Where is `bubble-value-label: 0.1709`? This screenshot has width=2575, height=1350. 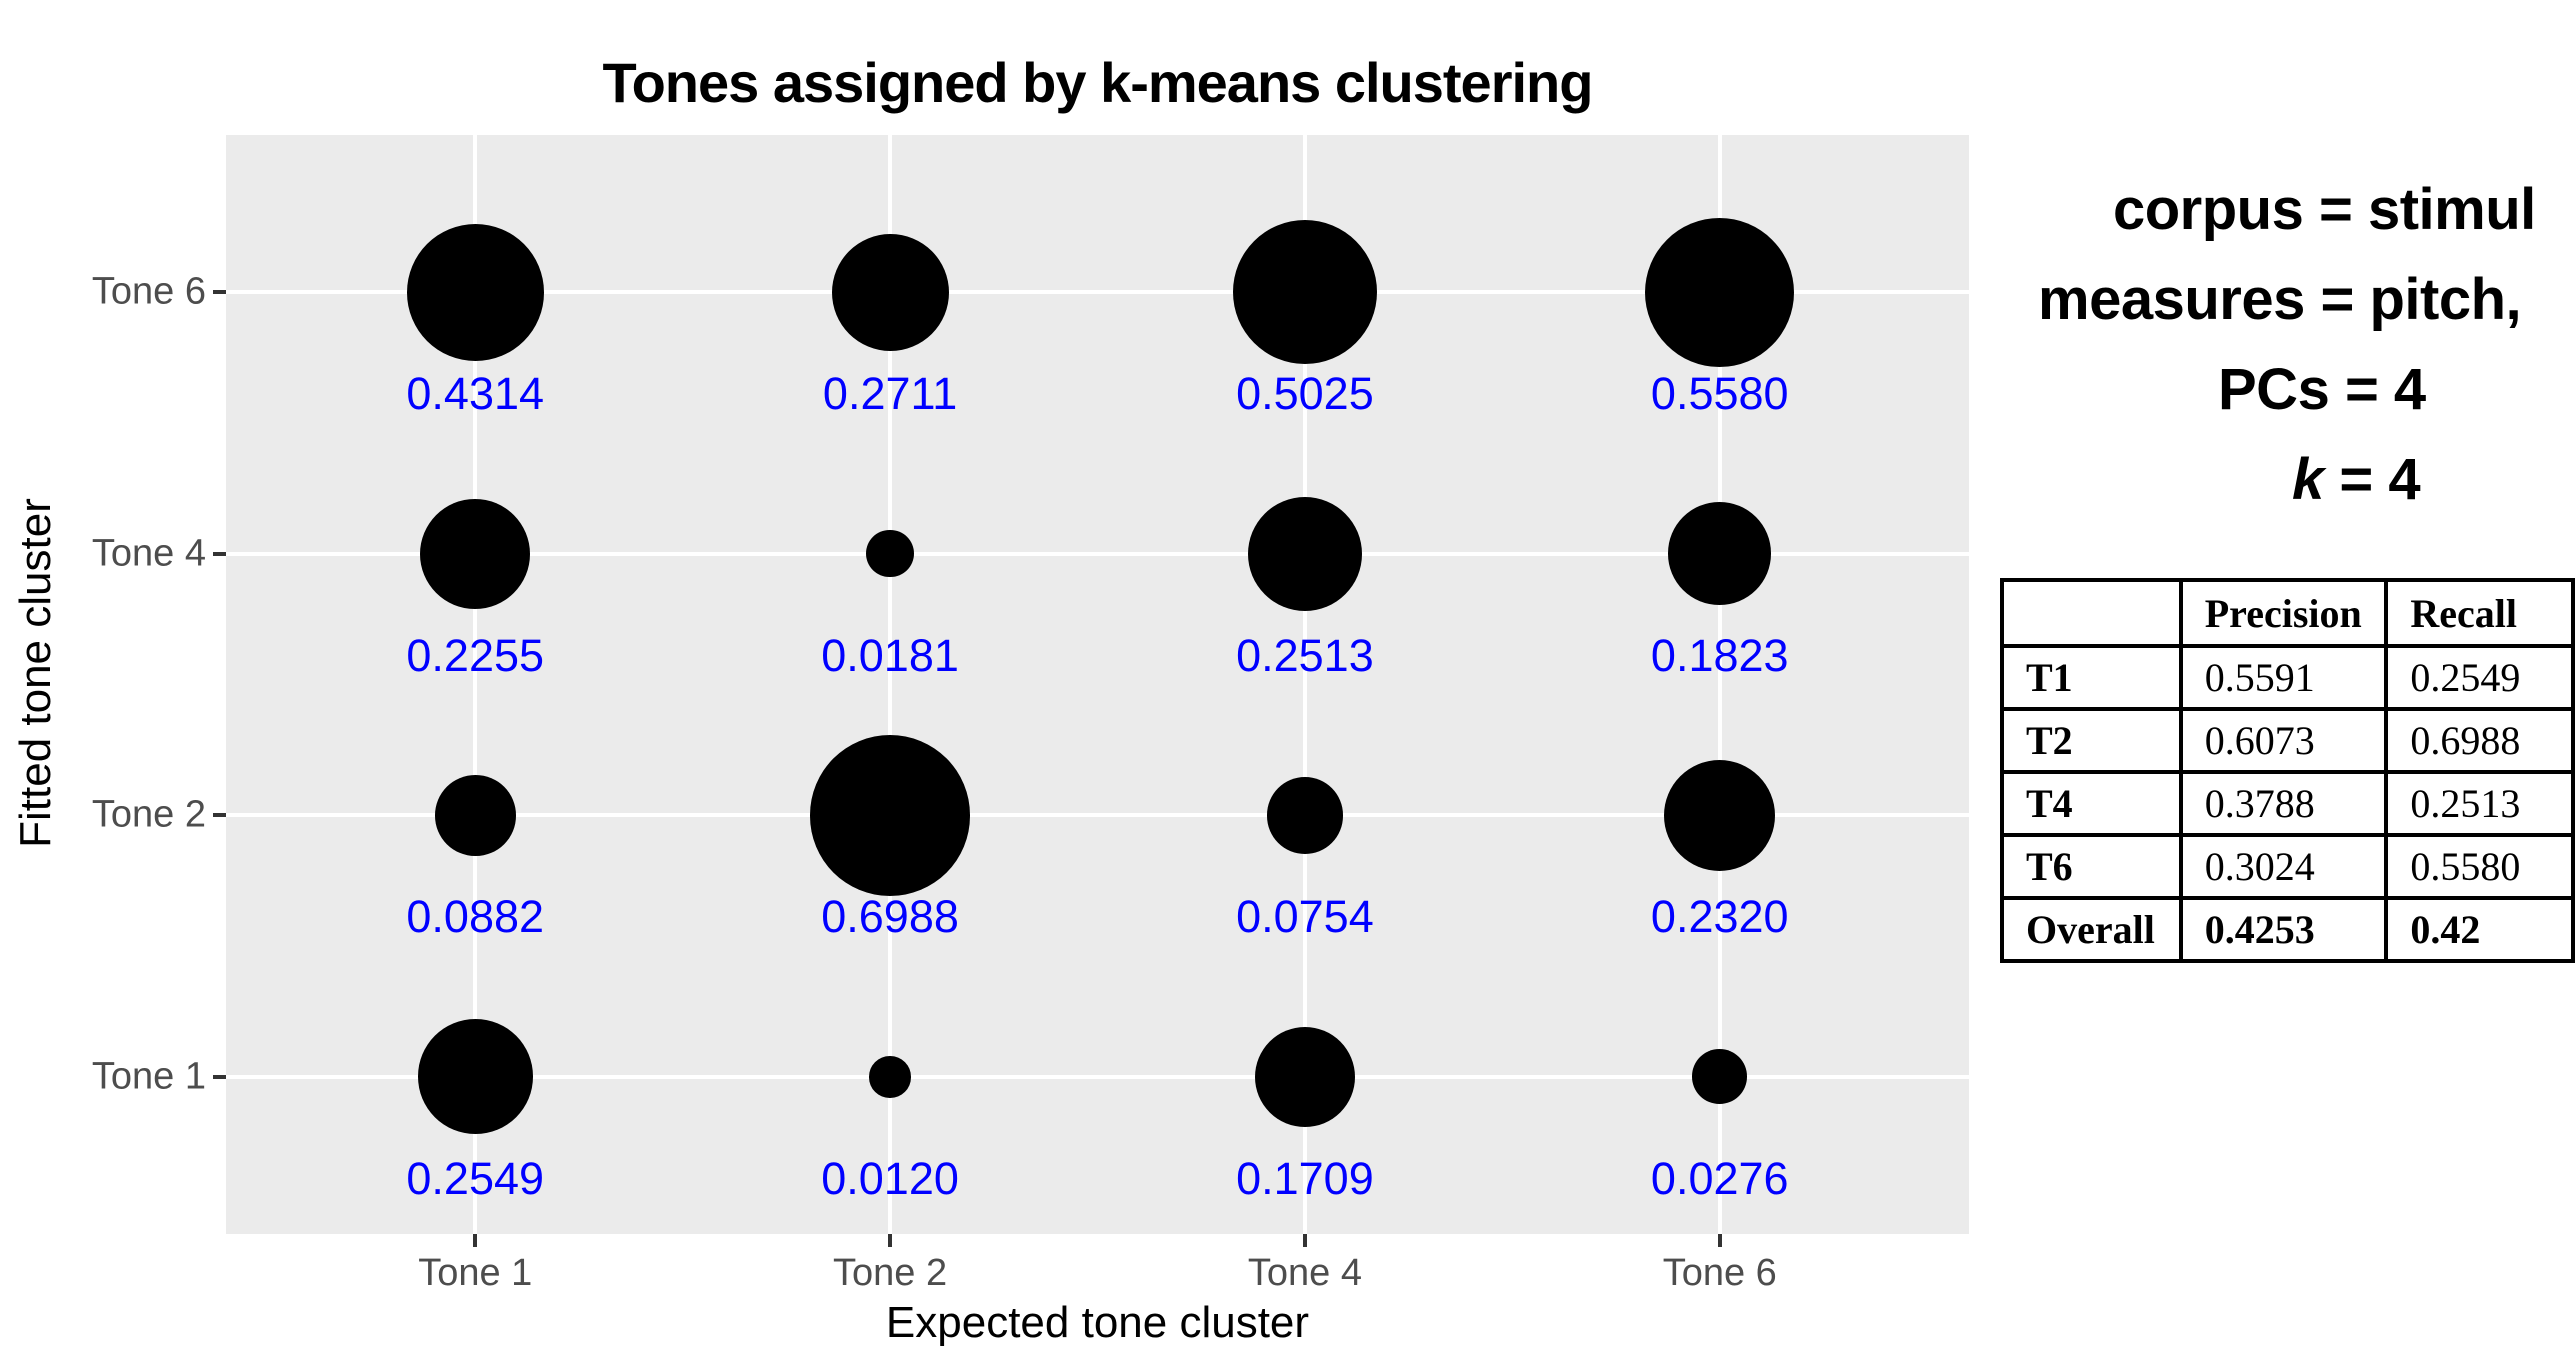
bubble-value-label: 0.1709 is located at coordinates (1305, 1178).